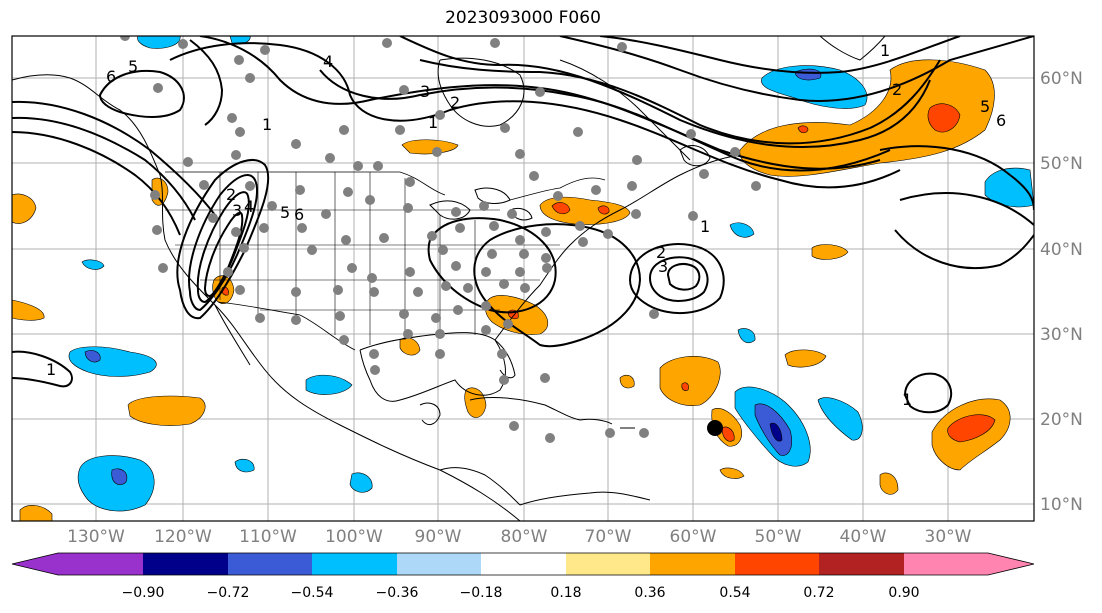 The image size is (1102, 613). What do you see at coordinates (430, 147) in the screenshot?
I see `anomaly-positive-canada` at bounding box center [430, 147].